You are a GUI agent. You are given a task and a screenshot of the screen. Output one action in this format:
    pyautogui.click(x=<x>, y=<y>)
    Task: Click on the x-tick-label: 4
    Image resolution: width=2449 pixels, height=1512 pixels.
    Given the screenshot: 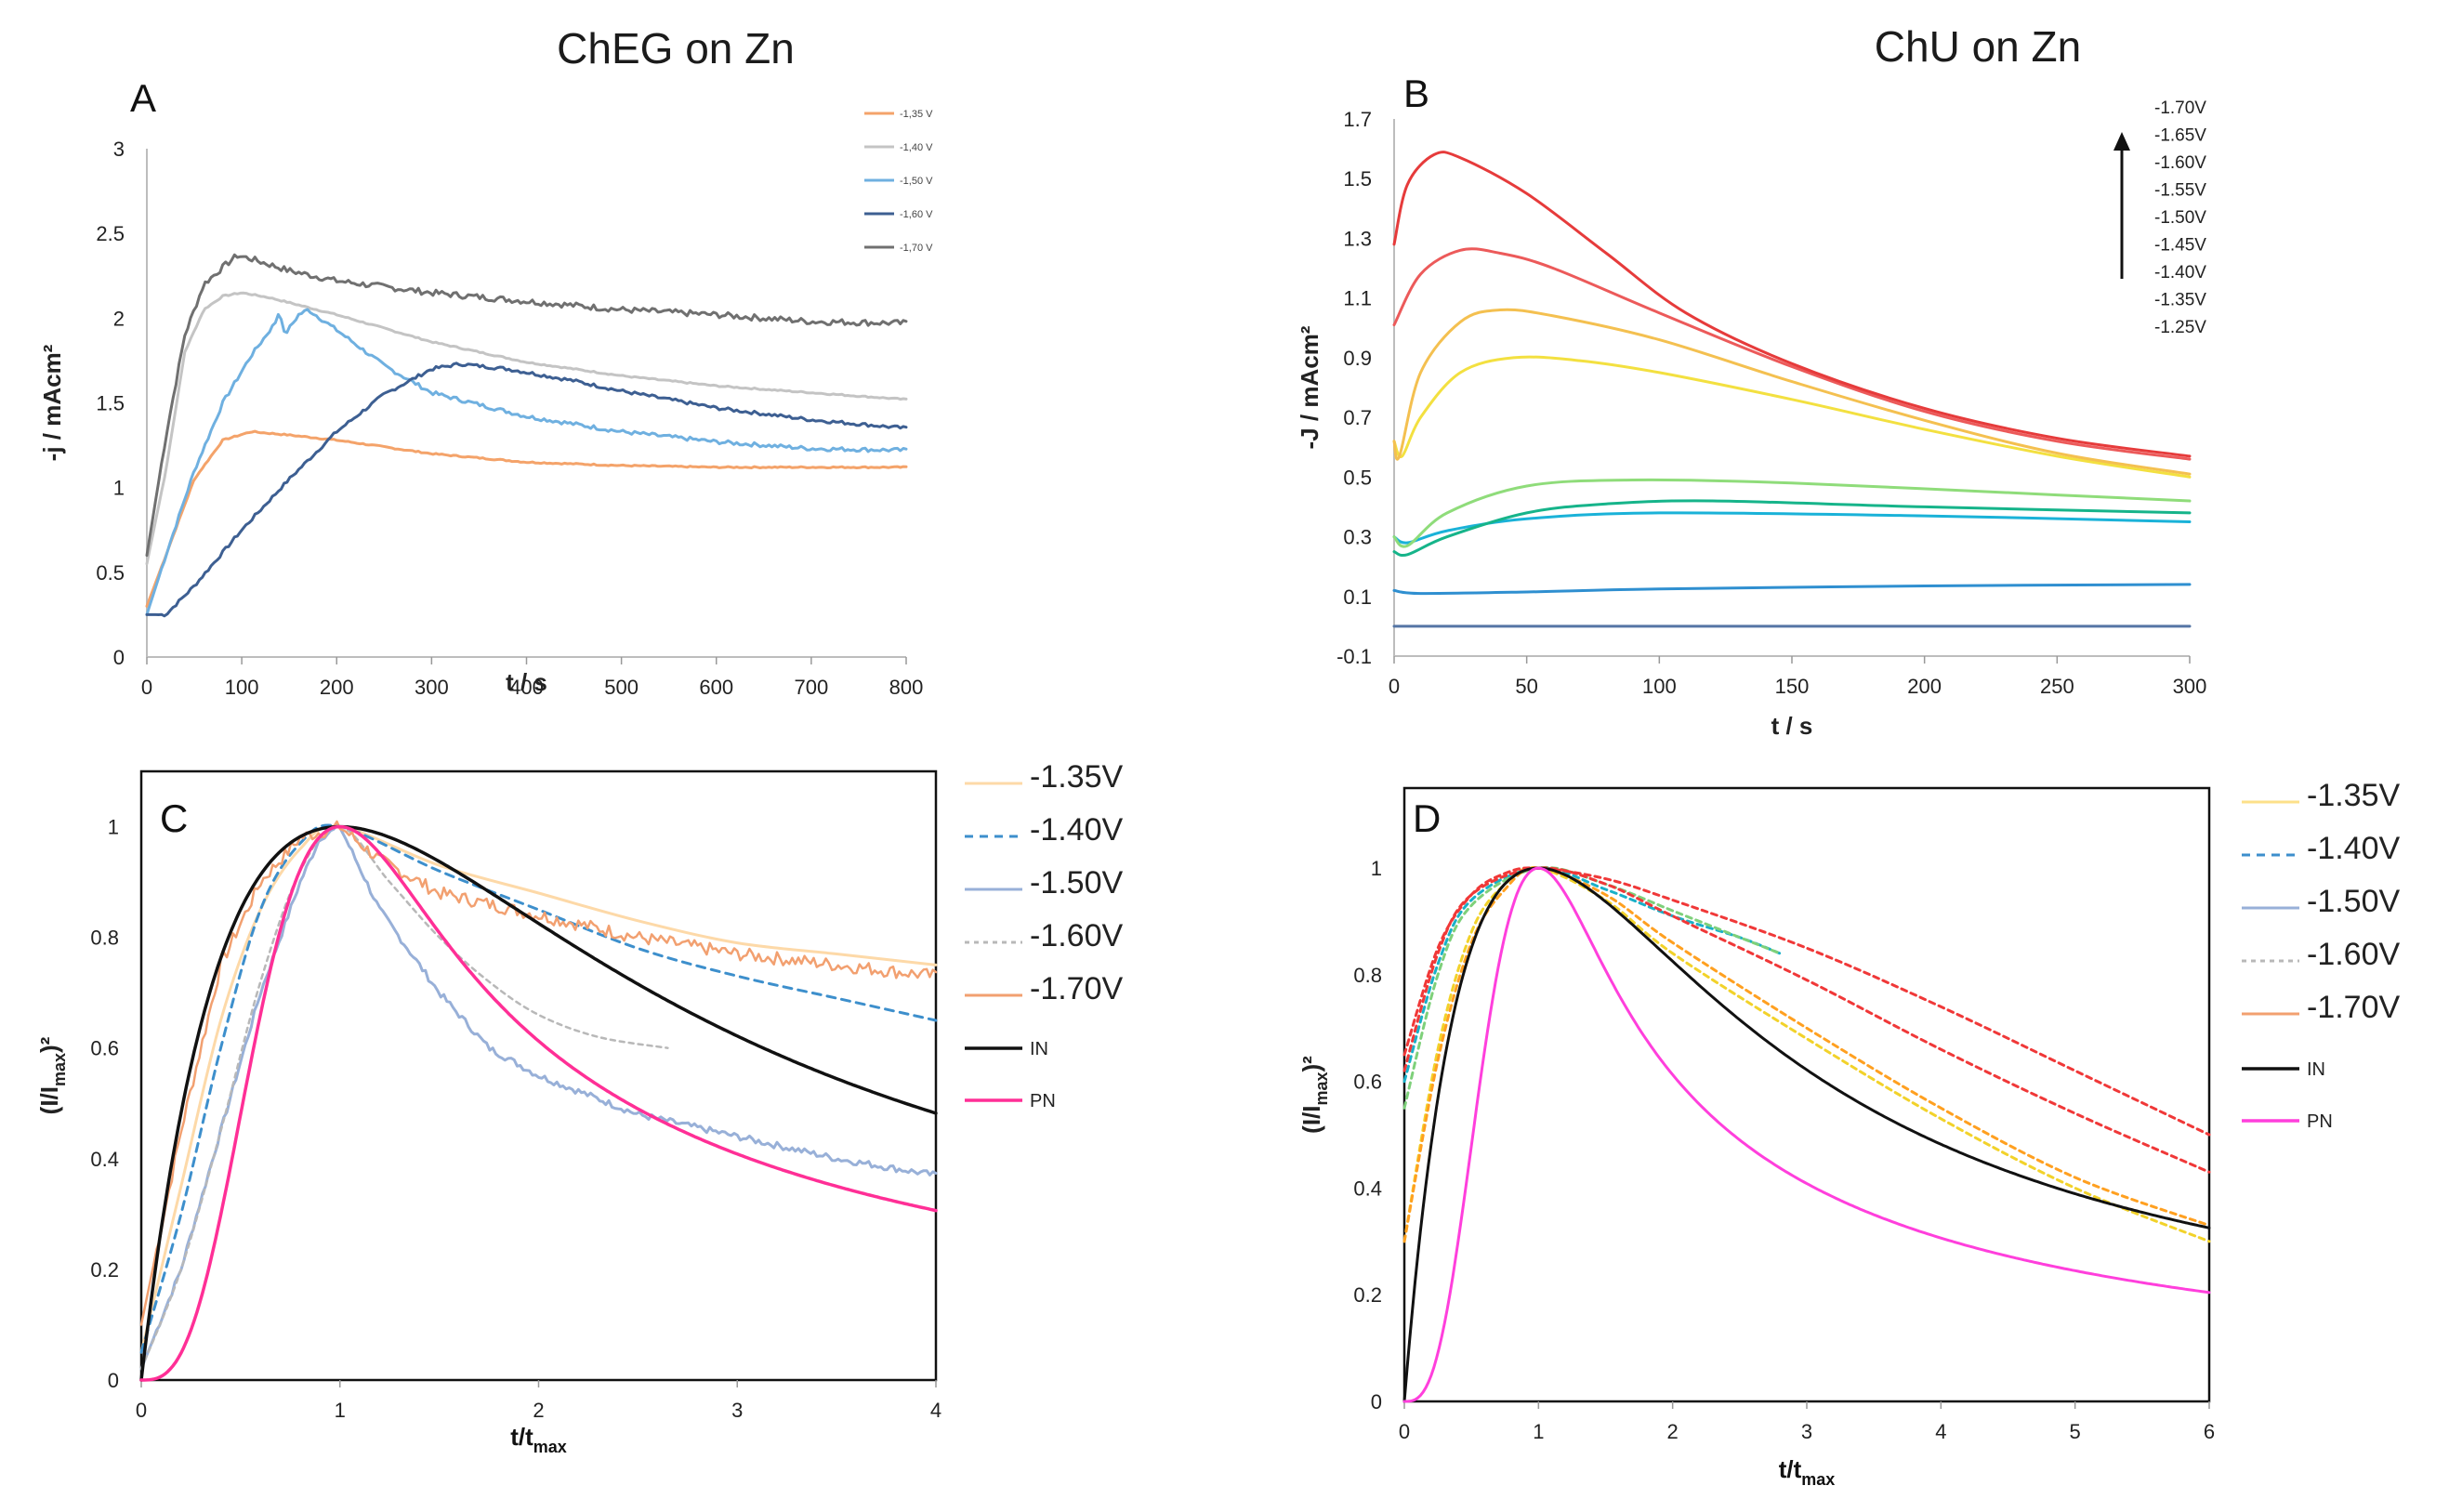 What is the action you would take?
    pyautogui.click(x=1940, y=1431)
    